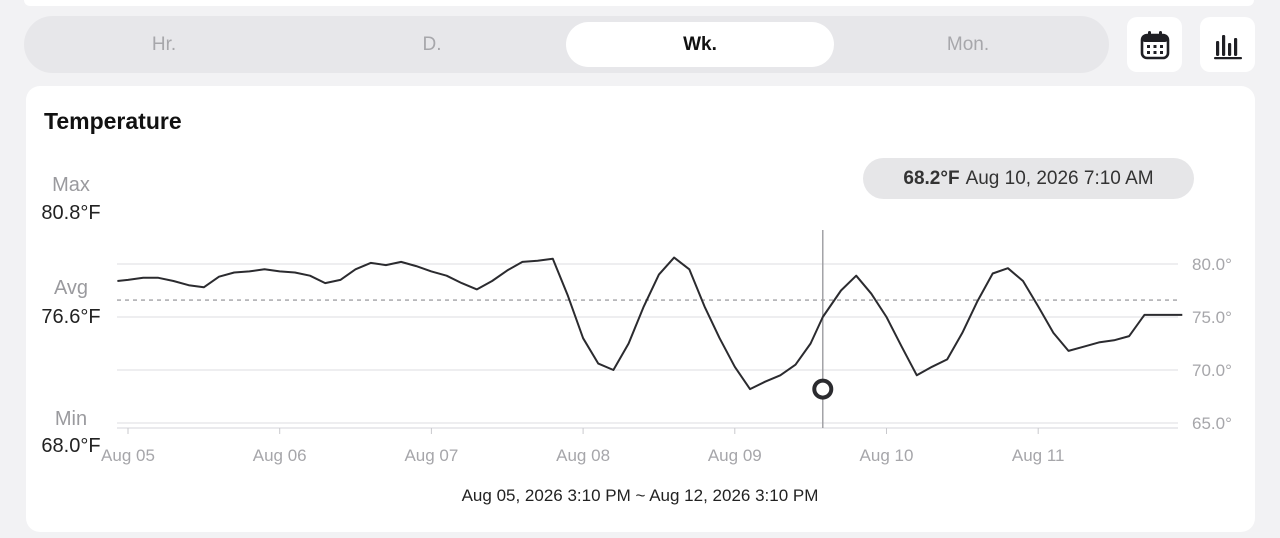 The width and height of the screenshot is (1280, 538). I want to click on tab-week: Wk., so click(700, 44).